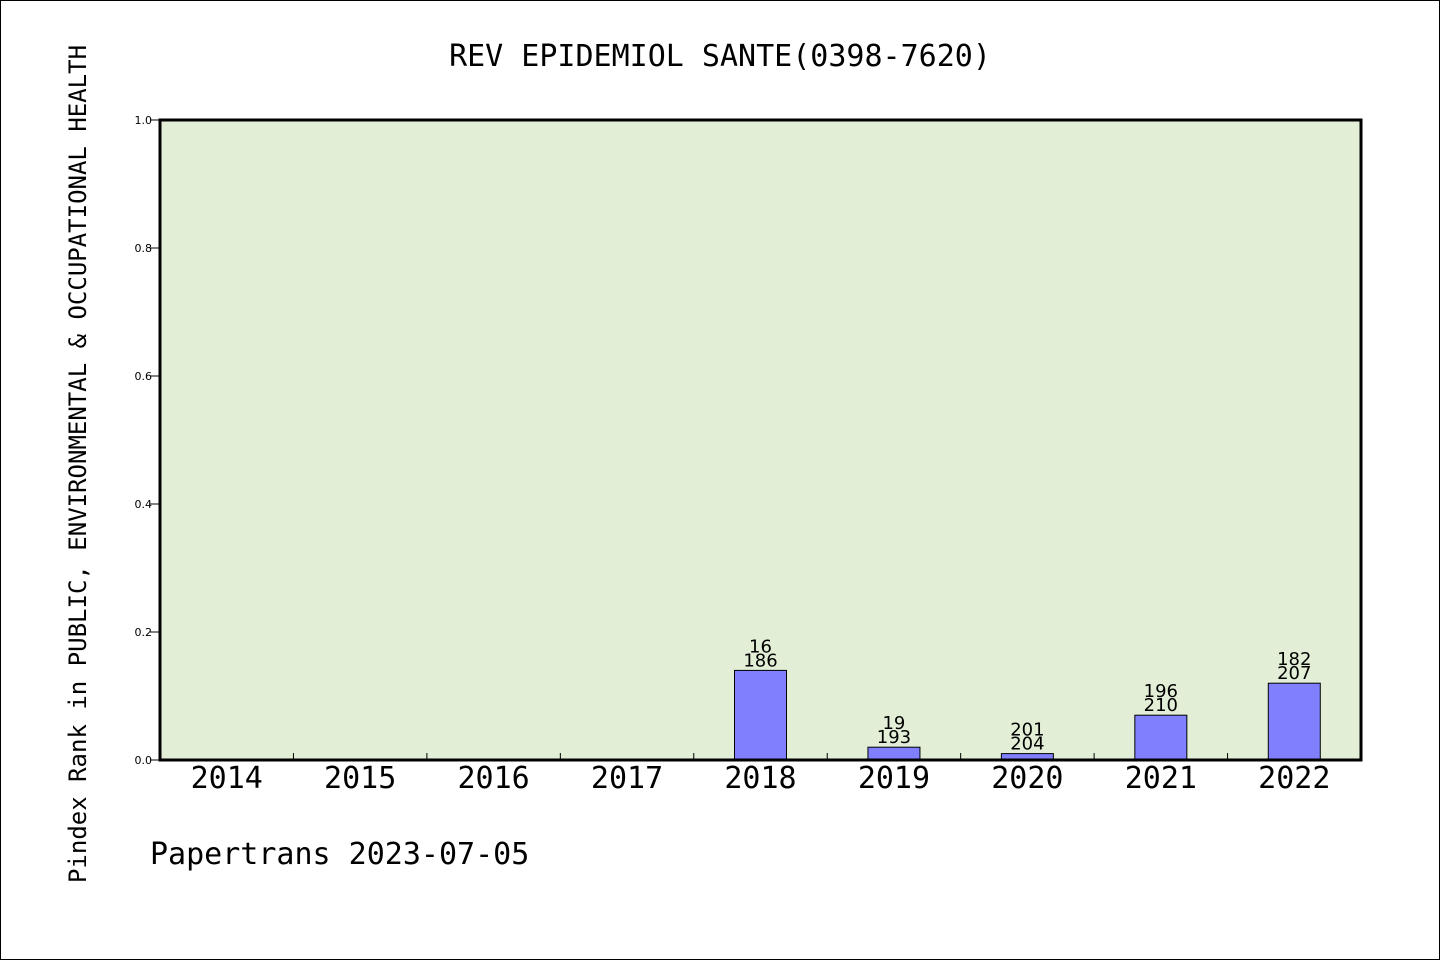 This screenshot has height=960, width=1440. I want to click on x-tick-label: 2015, so click(360, 778).